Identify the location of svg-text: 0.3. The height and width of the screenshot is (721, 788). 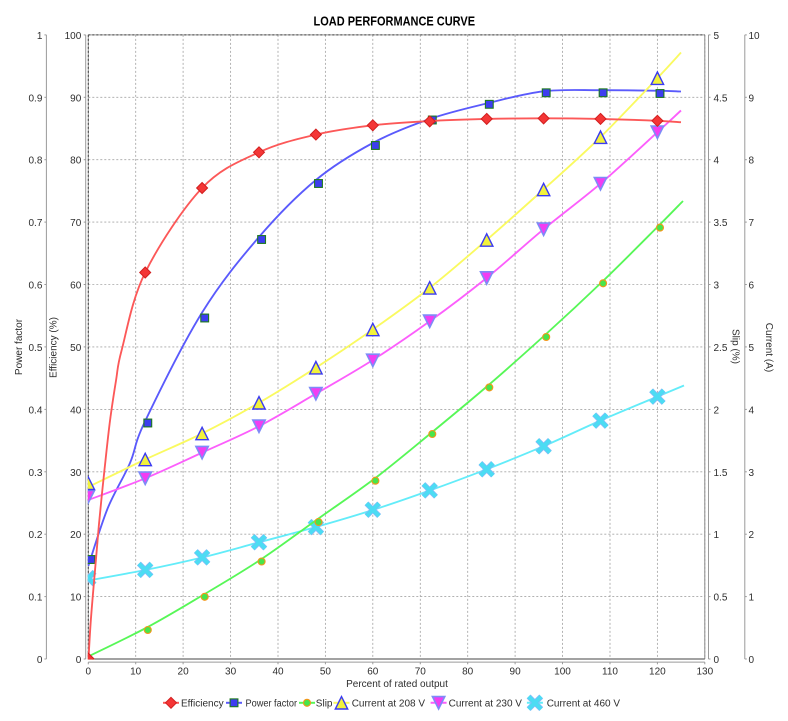
(35, 473).